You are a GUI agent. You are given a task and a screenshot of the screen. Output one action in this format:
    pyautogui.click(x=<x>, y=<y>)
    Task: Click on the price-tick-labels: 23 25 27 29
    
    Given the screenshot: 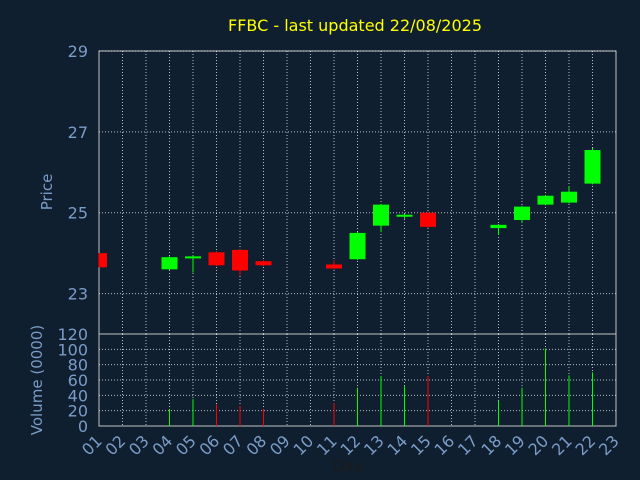 What is the action you would take?
    pyautogui.click(x=78, y=173)
    